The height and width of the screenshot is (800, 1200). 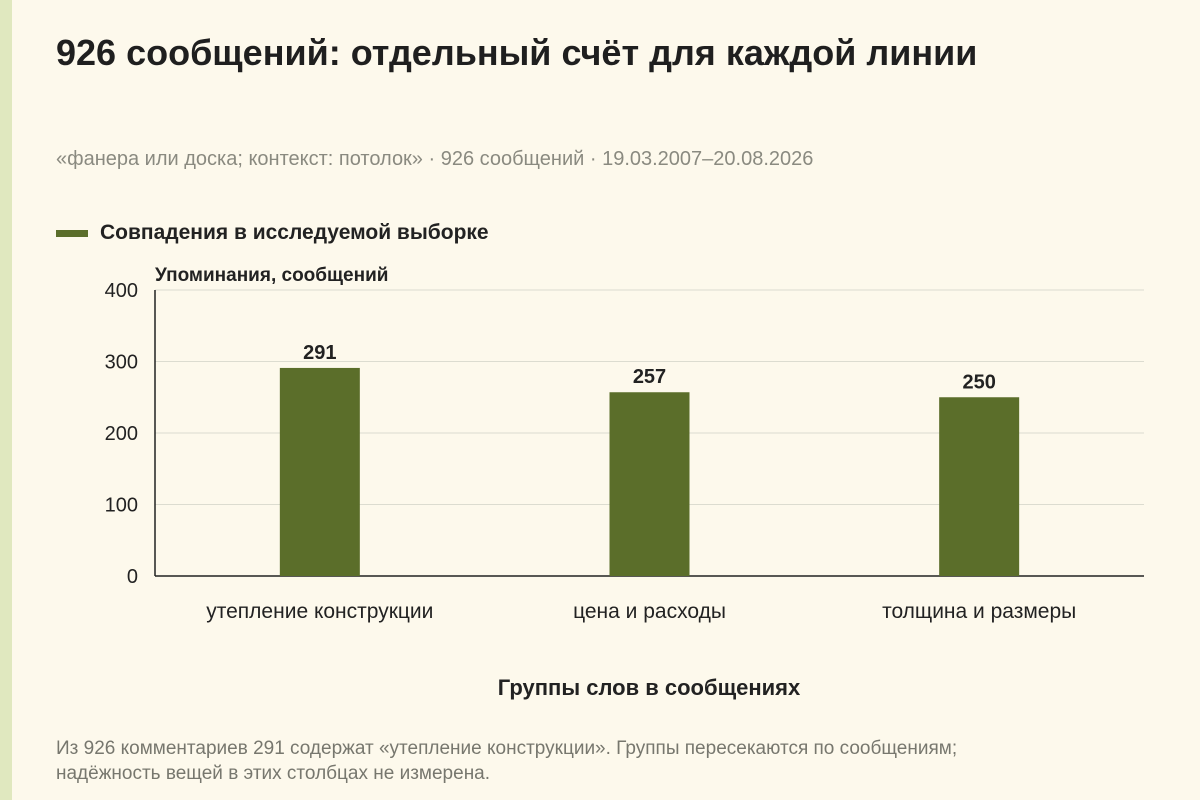 I want to click on y-axis-ticks: 0 100 200 300 400, so click(x=121, y=434).